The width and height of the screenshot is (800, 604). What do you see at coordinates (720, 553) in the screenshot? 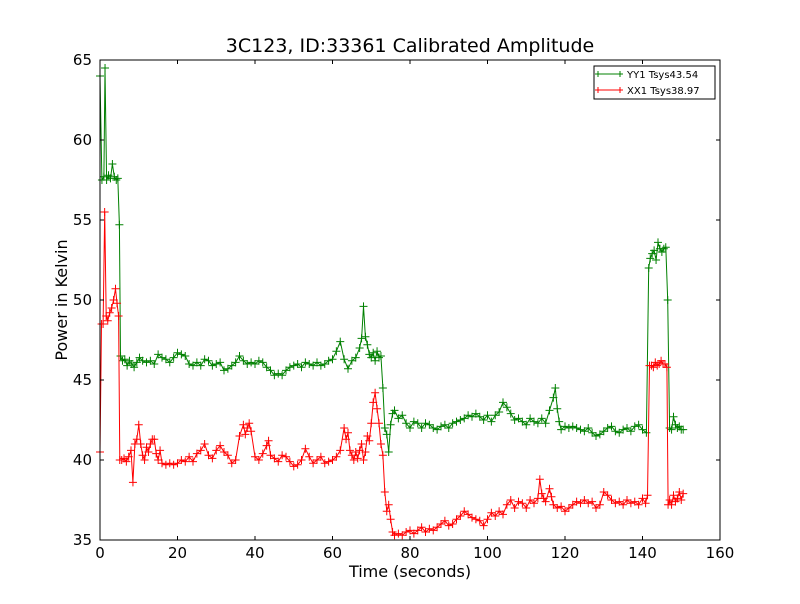
I see `x-tick-label: 160` at bounding box center [720, 553].